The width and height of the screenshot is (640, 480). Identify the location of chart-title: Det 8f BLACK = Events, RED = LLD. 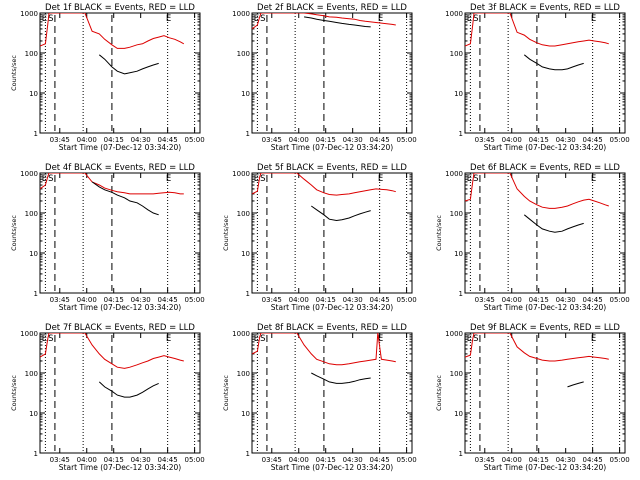
(332, 328).